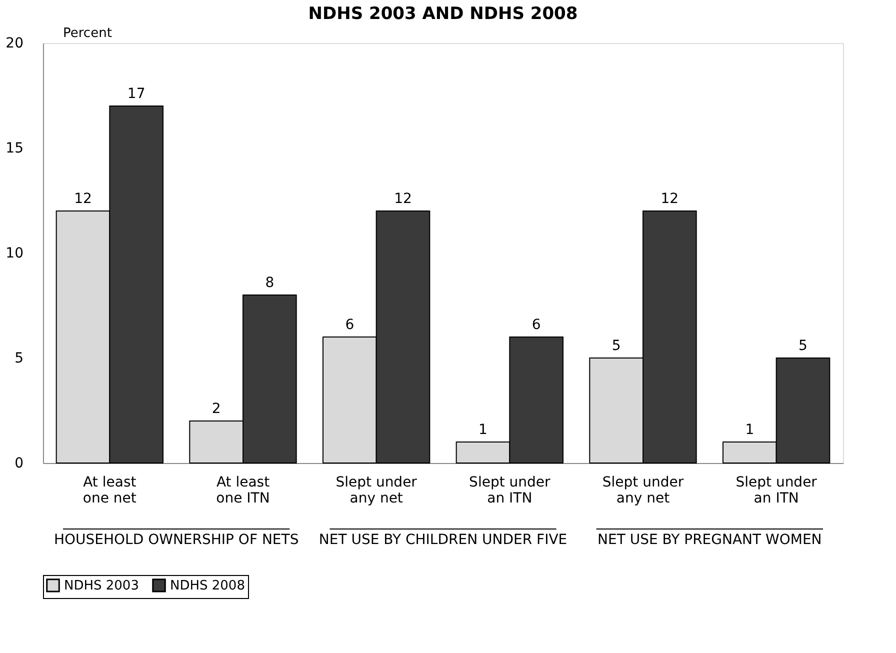 The height and width of the screenshot is (653, 896). Describe the element at coordinates (443, 540) in the screenshot. I see `text: NET USE BY CHILDREN UNDER FIVE` at that location.